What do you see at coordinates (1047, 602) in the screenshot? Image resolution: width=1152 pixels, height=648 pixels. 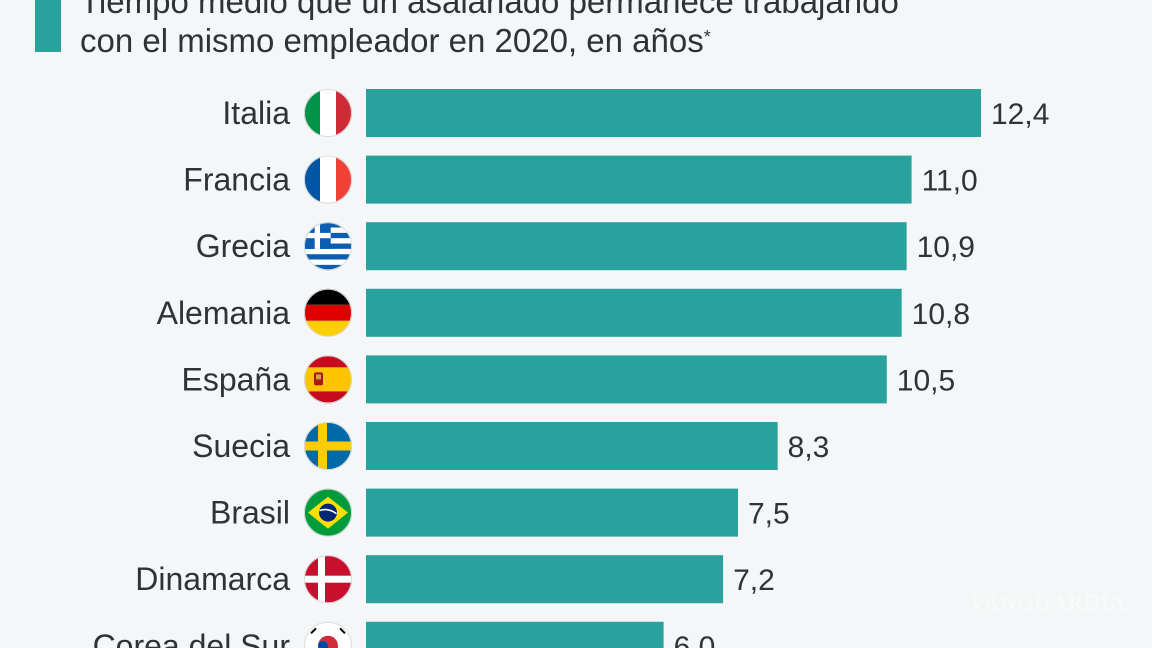 I see `watermark: VANGUARDIA` at bounding box center [1047, 602].